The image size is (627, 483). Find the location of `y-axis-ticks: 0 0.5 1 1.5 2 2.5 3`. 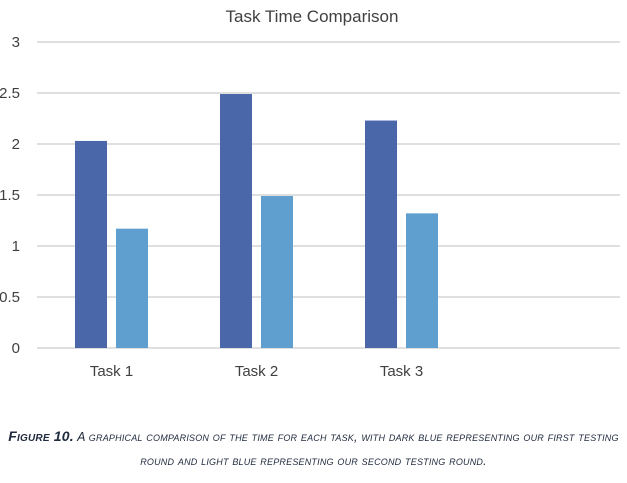

y-axis-ticks: 0 0.5 1 1.5 2 2.5 3 is located at coordinates (10, 195).